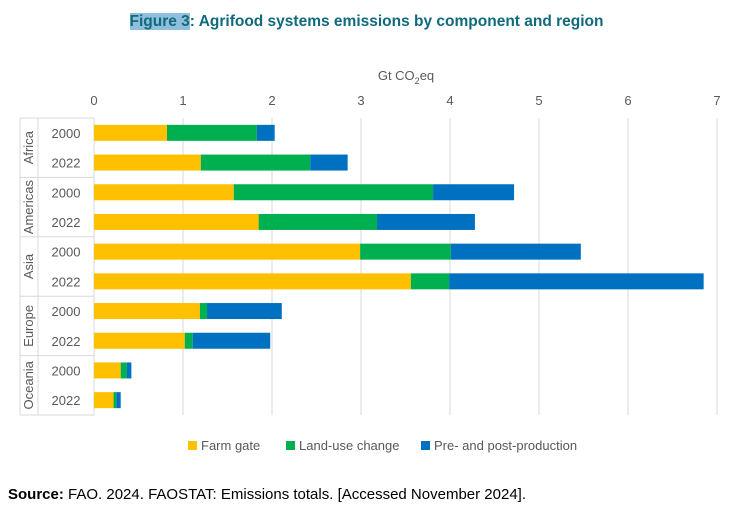 The image size is (733, 507). What do you see at coordinates (28, 266) in the screenshot?
I see `region-label: Asia` at bounding box center [28, 266].